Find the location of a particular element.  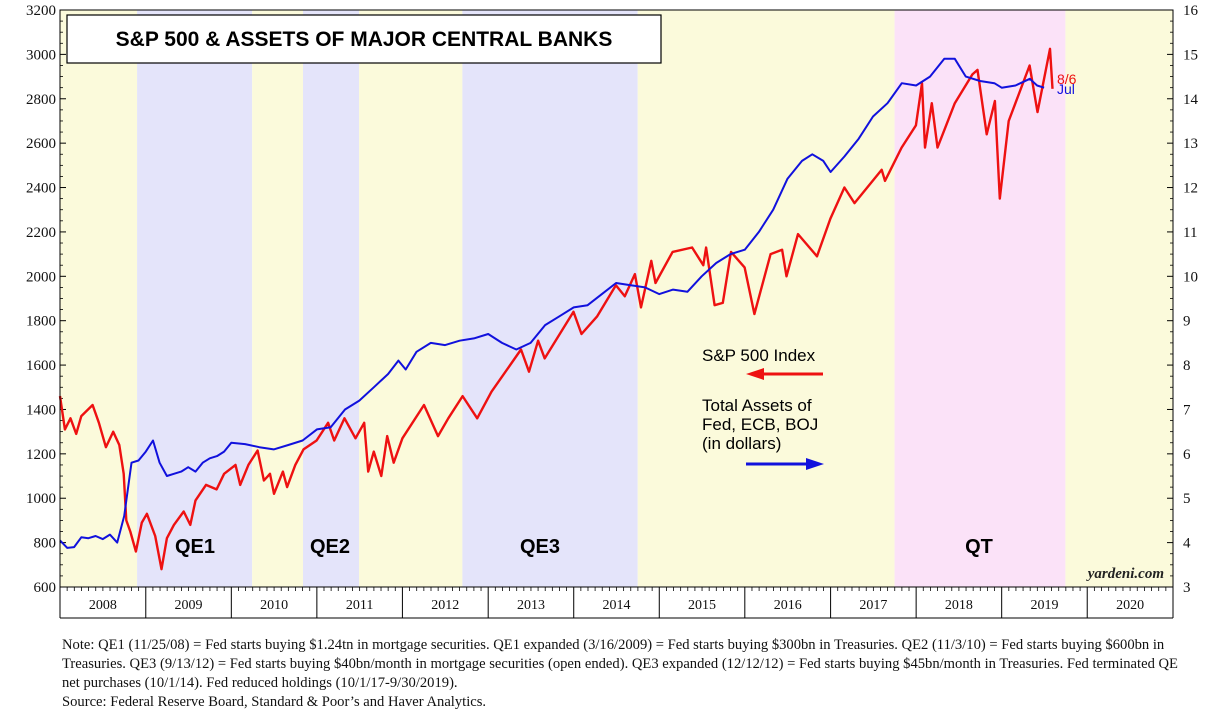

left-tick-label: 3200 is located at coordinates (41, 11).